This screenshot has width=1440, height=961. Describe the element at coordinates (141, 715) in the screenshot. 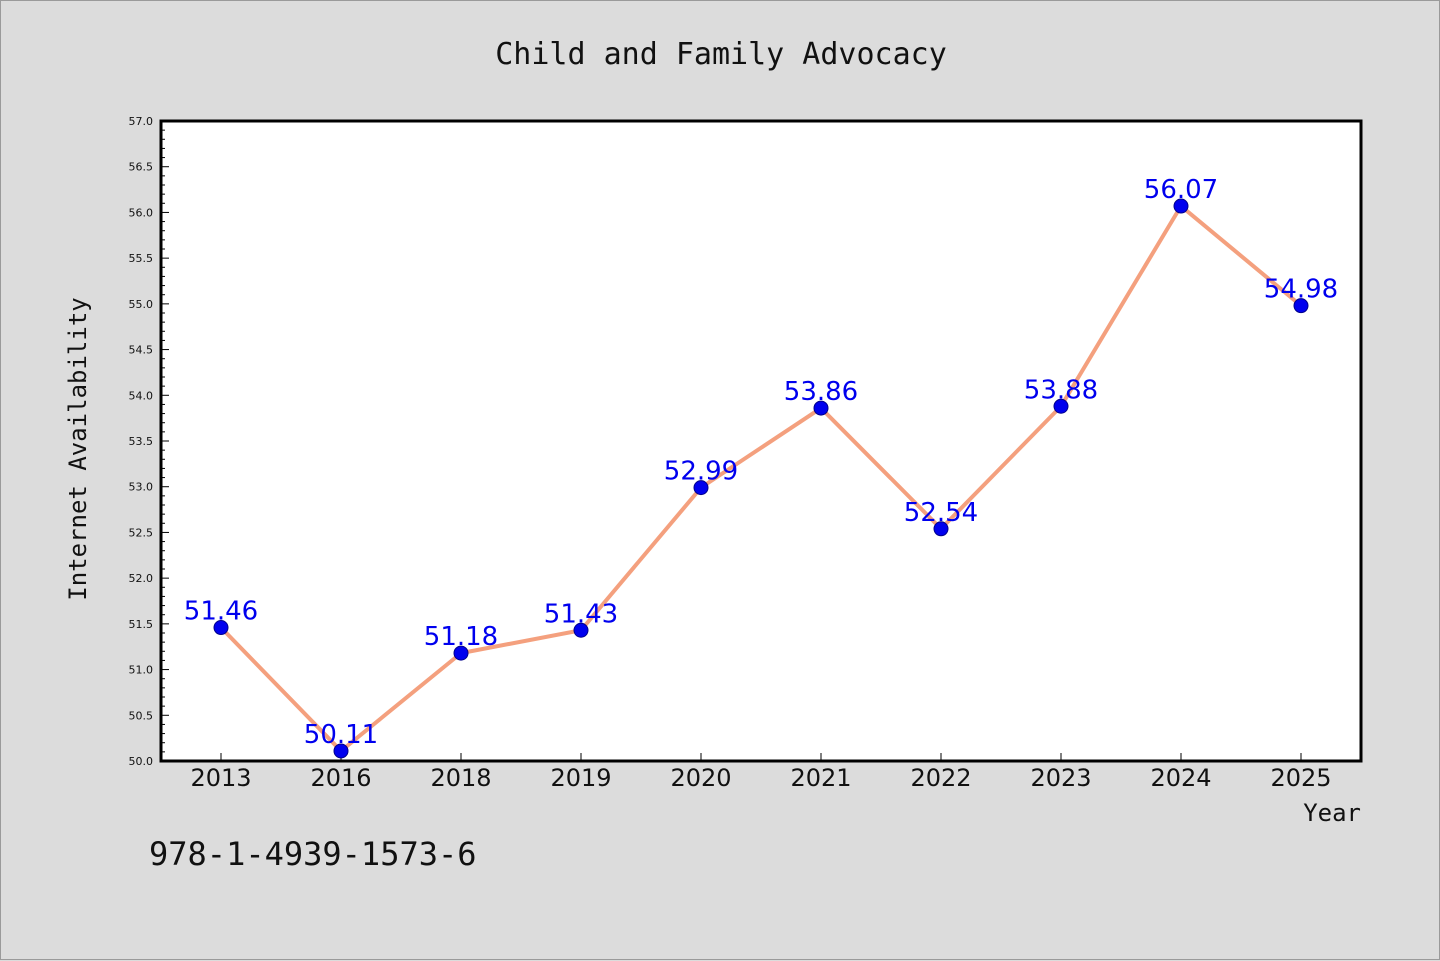

I see `y-tick-label: 50.5` at that location.